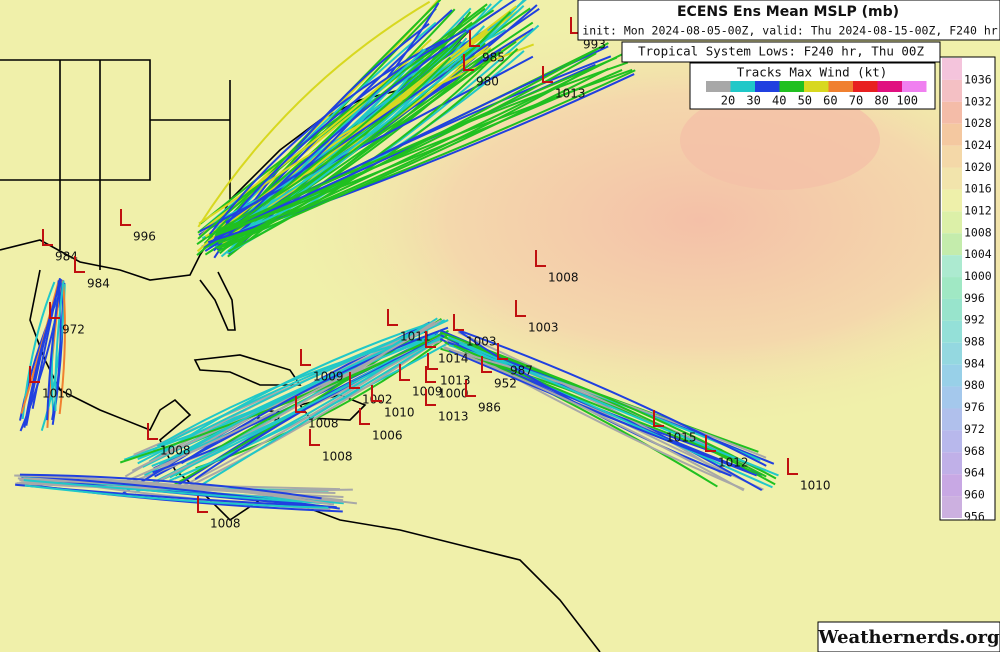 This screenshot has height=652, width=1000. What do you see at coordinates (487, 82) in the screenshot?
I see `low-label: 980` at bounding box center [487, 82].